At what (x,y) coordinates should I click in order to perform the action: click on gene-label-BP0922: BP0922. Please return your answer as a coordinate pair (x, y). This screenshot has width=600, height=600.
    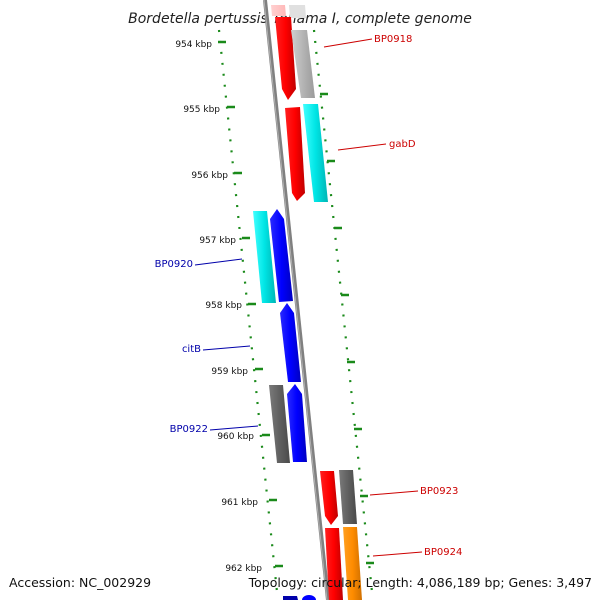
    Looking at the image, I should click on (189, 429).